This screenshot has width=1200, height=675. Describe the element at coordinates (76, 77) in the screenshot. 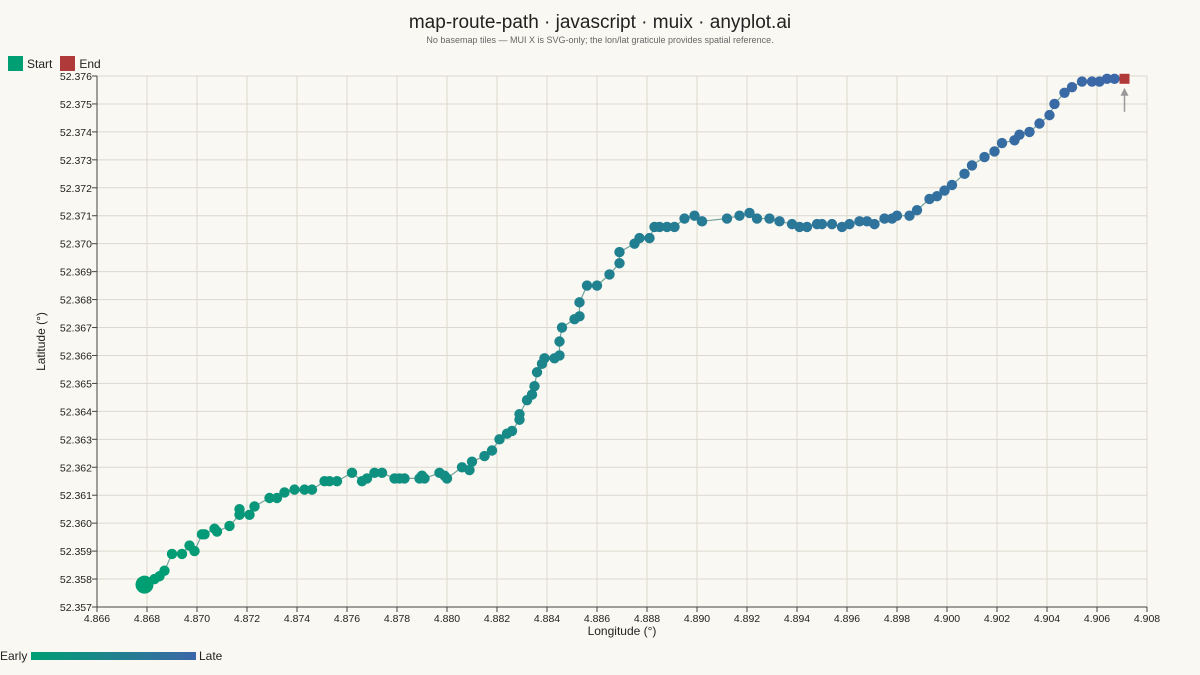

I see `y-tick-label: 52.376` at that location.